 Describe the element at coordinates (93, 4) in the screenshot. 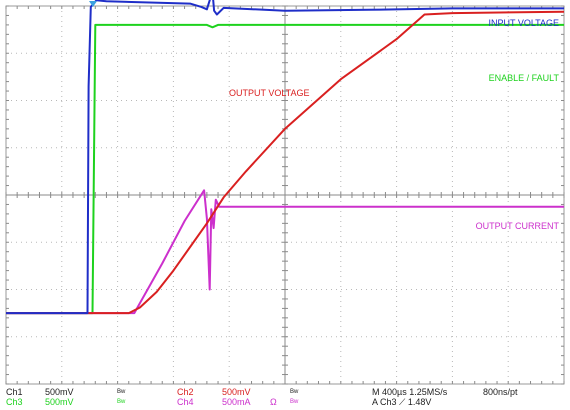

I see `trigger-marker` at that location.